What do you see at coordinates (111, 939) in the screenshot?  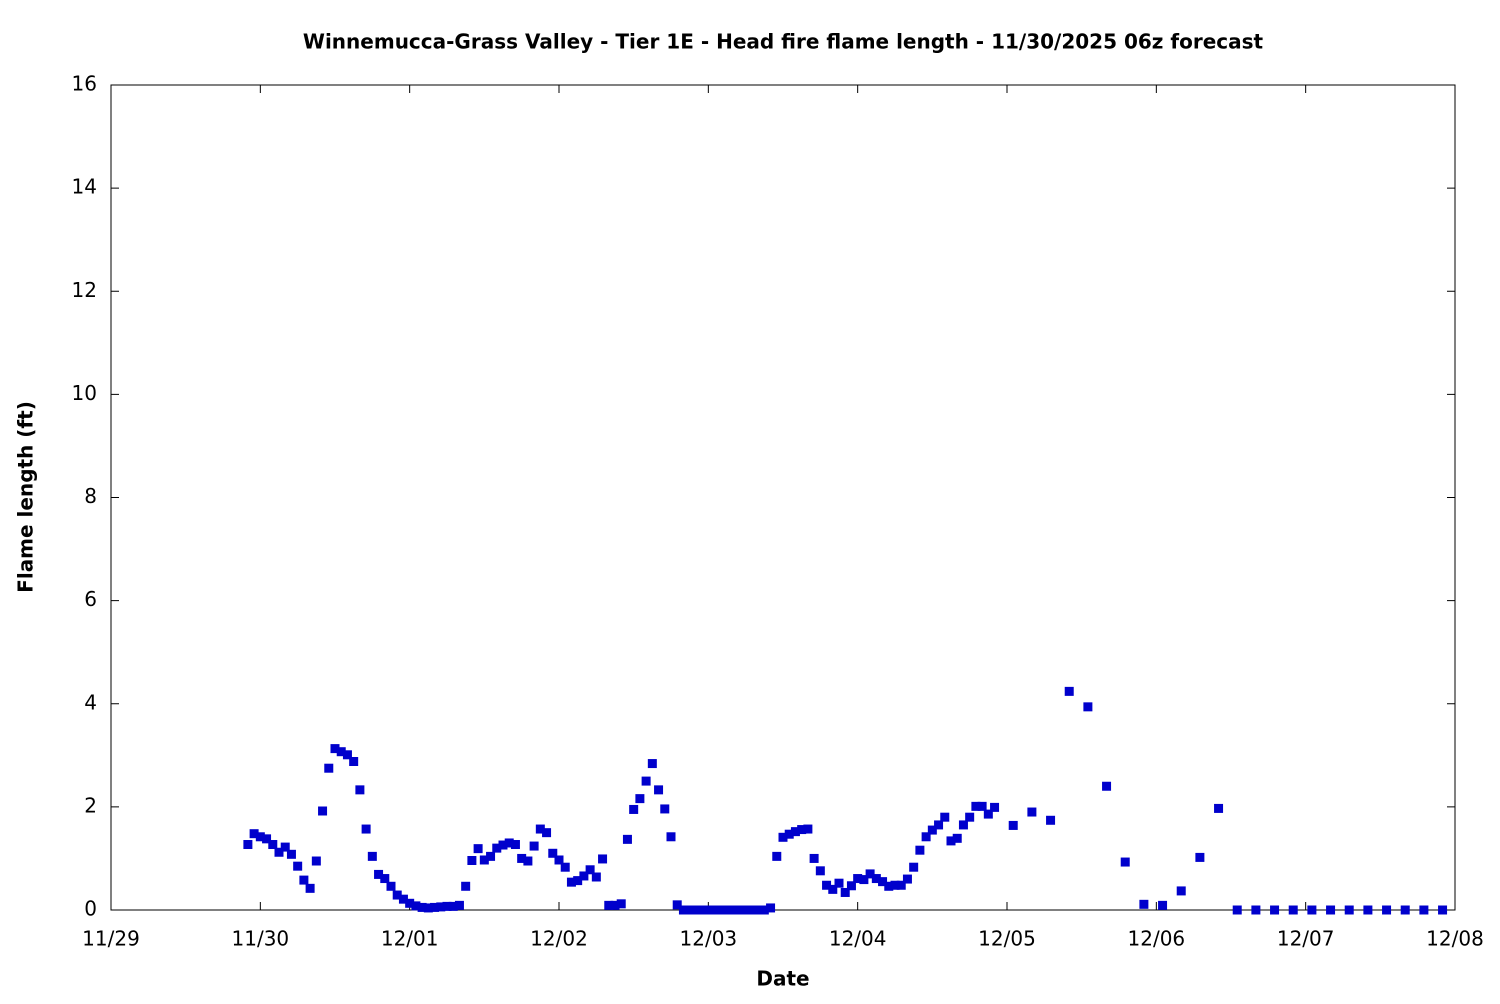 I see `x-tick-label: 11/29` at bounding box center [111, 939].